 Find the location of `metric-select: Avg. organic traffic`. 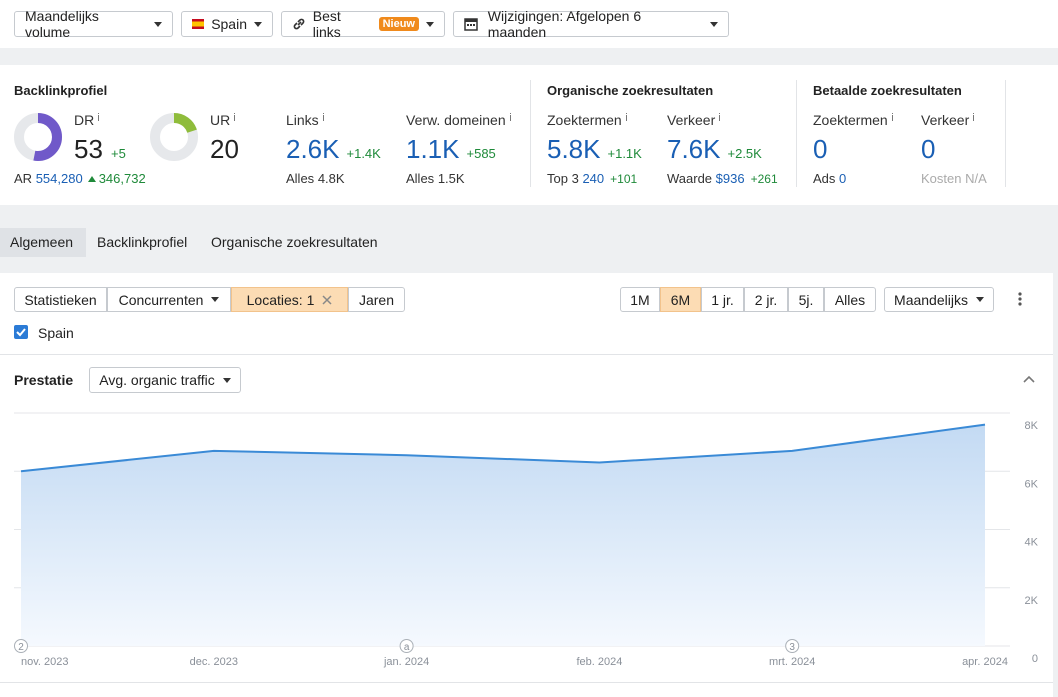

metric-select: Avg. organic traffic is located at coordinates (165, 380).